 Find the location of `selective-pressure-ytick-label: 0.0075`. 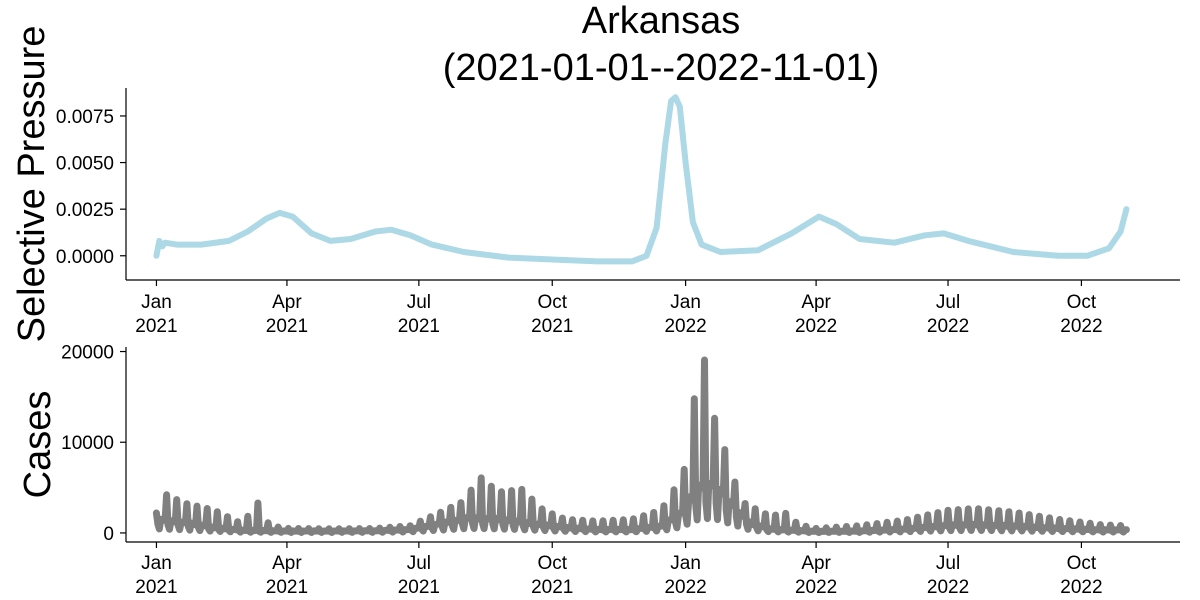

selective-pressure-ytick-label: 0.0075 is located at coordinates (85, 117).